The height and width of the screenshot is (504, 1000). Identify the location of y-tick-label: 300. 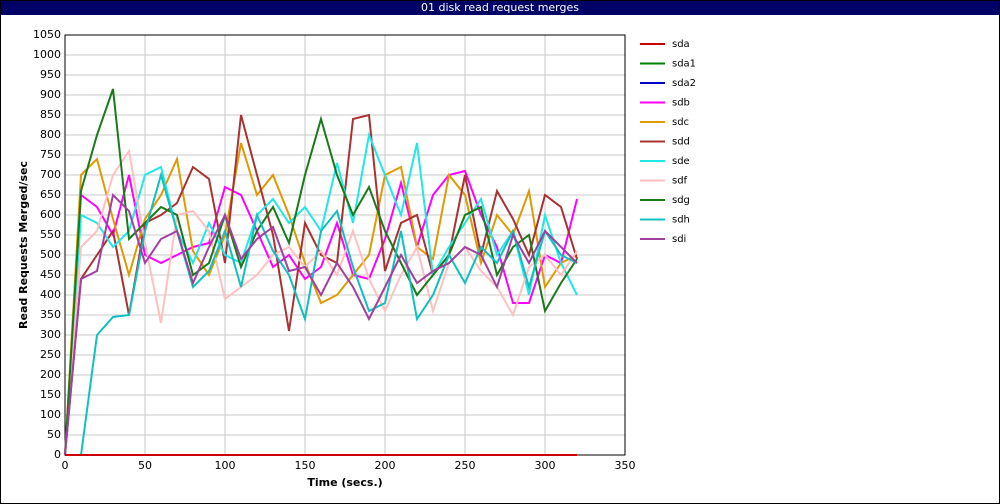
(50, 334).